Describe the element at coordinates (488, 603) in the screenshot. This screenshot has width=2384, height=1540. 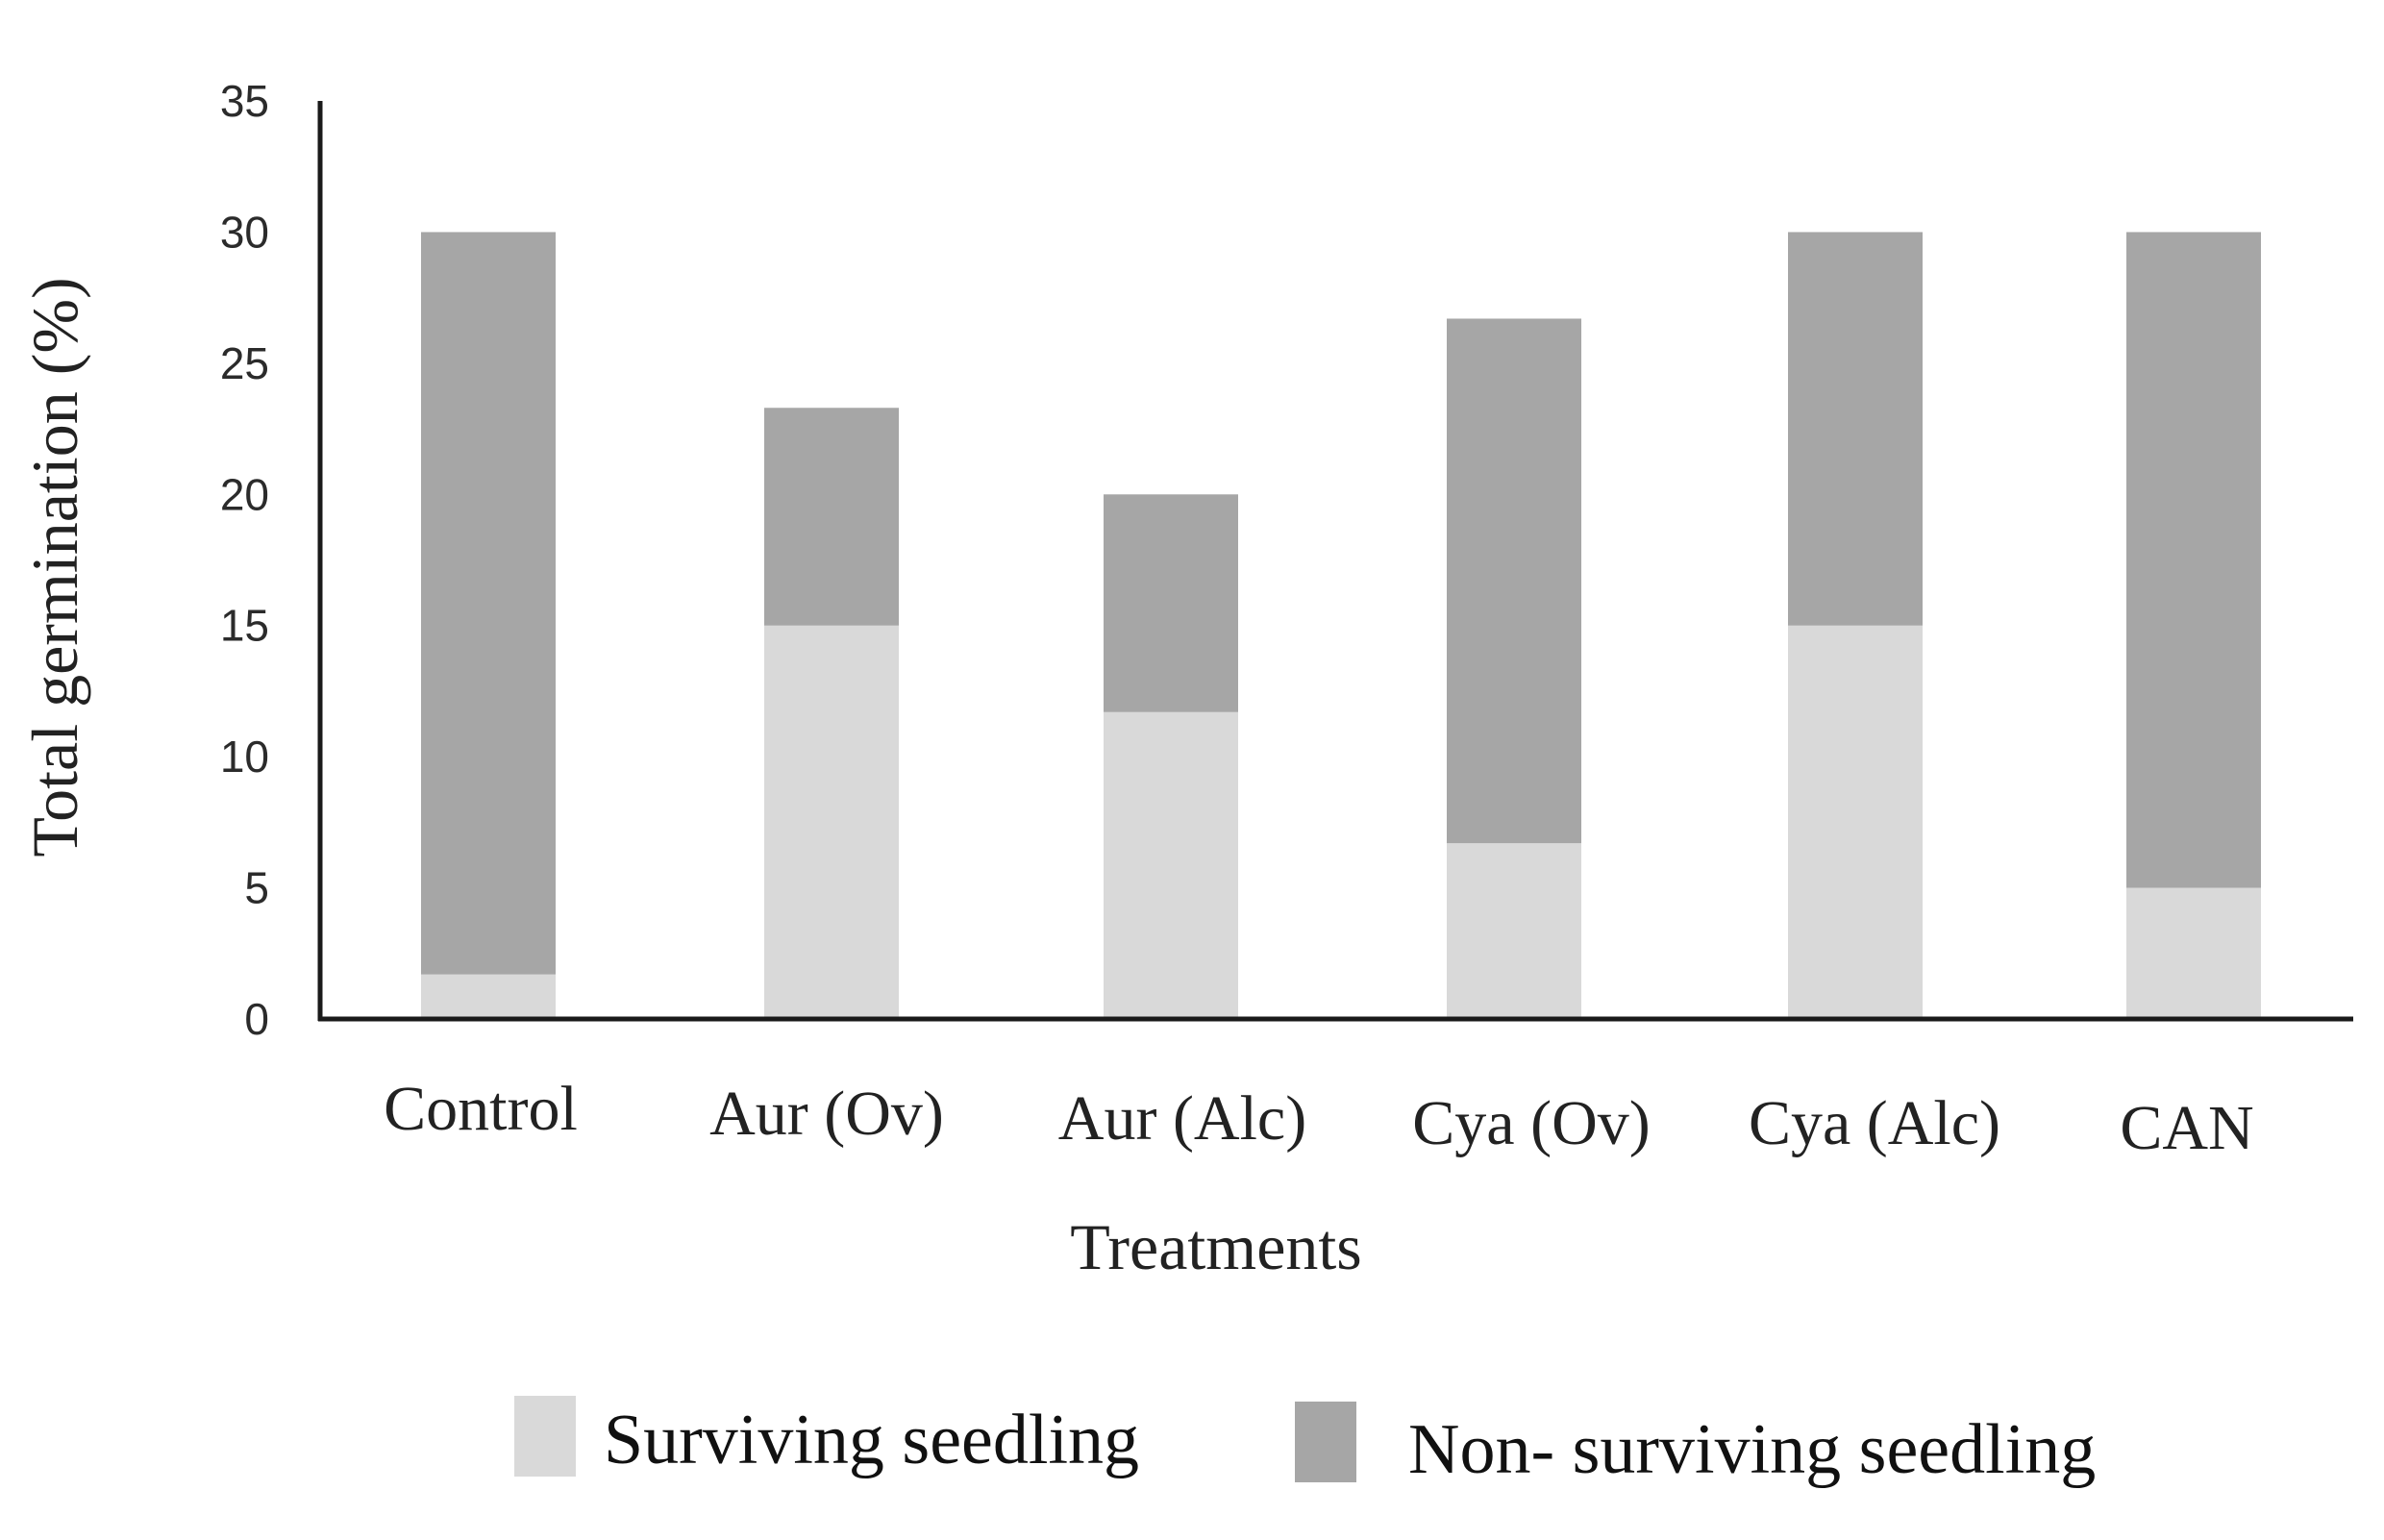
I see `bar-control-non-surviving-seedling` at that location.